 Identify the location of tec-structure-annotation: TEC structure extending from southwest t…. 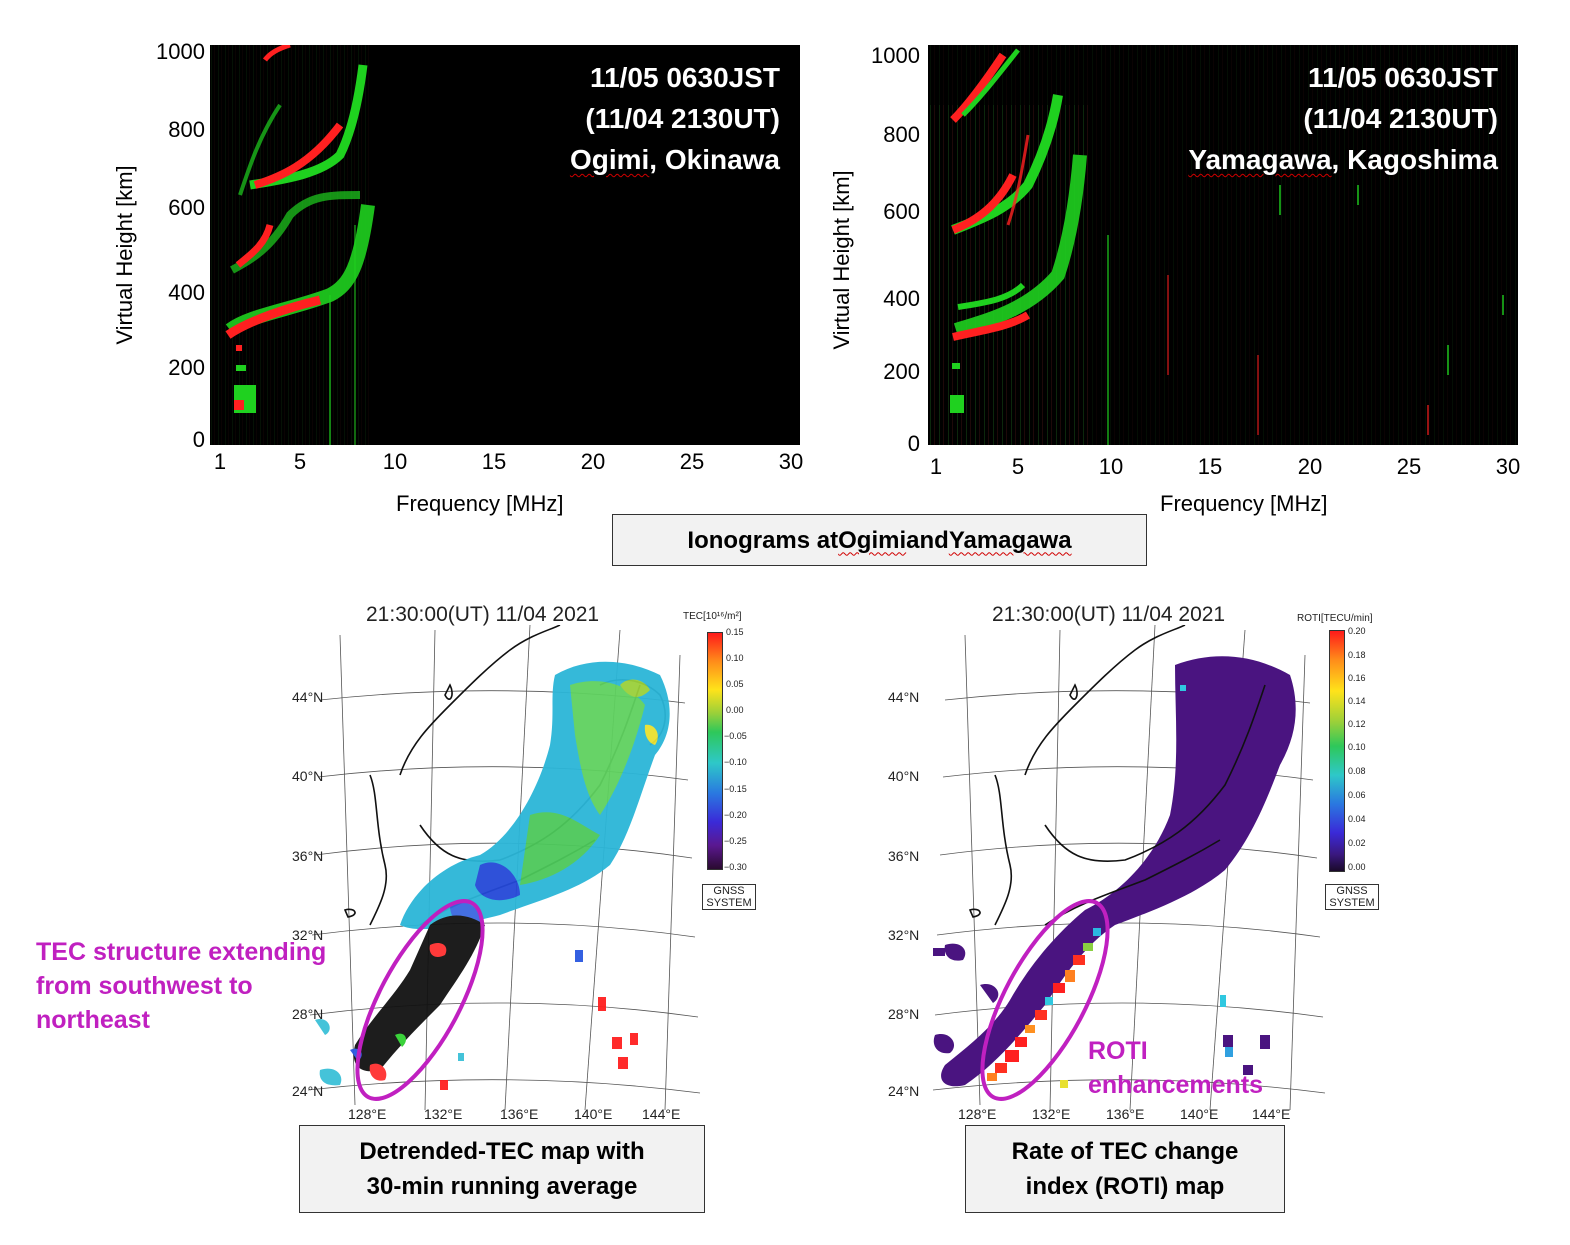
(181, 986).